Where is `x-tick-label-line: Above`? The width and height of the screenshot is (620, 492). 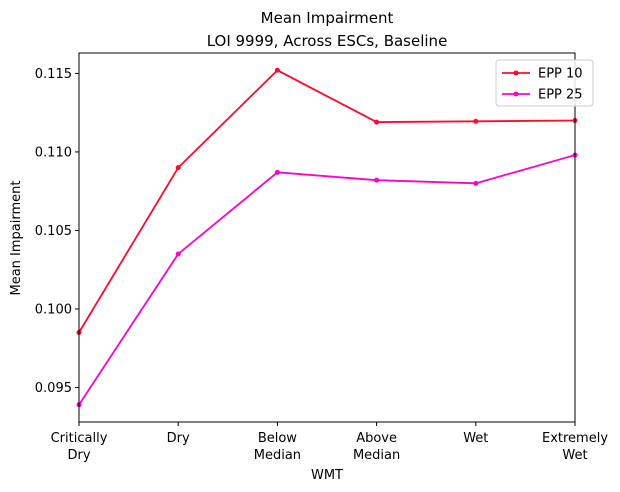
x-tick-label-line: Above is located at coordinates (376, 438).